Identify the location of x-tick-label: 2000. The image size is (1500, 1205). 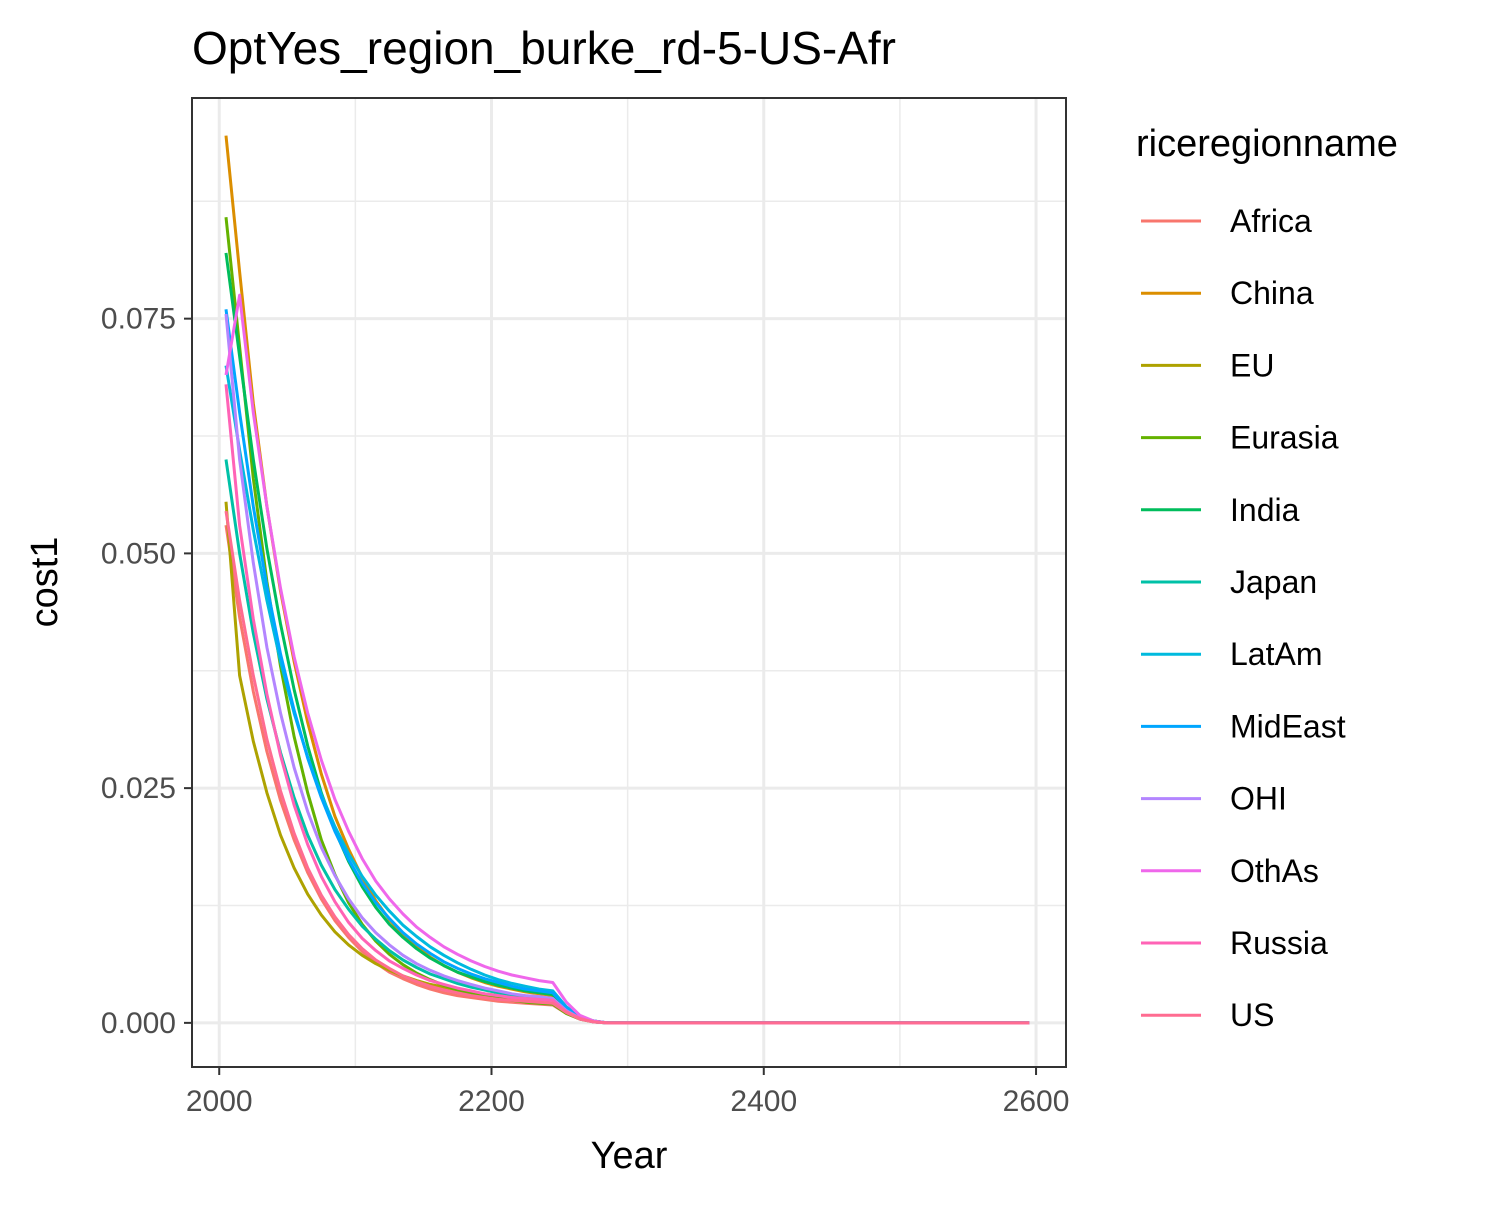
(219, 1101).